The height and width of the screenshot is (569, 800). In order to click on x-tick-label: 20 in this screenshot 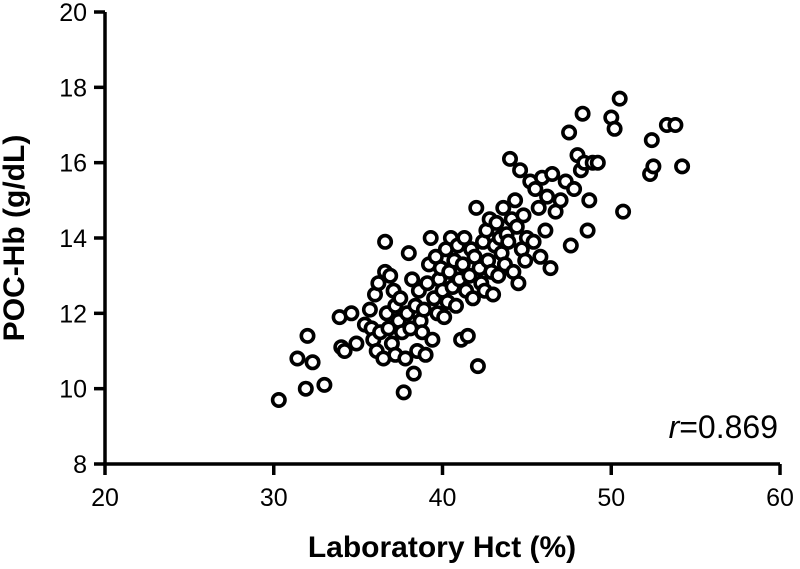, I will do `click(105, 498)`.